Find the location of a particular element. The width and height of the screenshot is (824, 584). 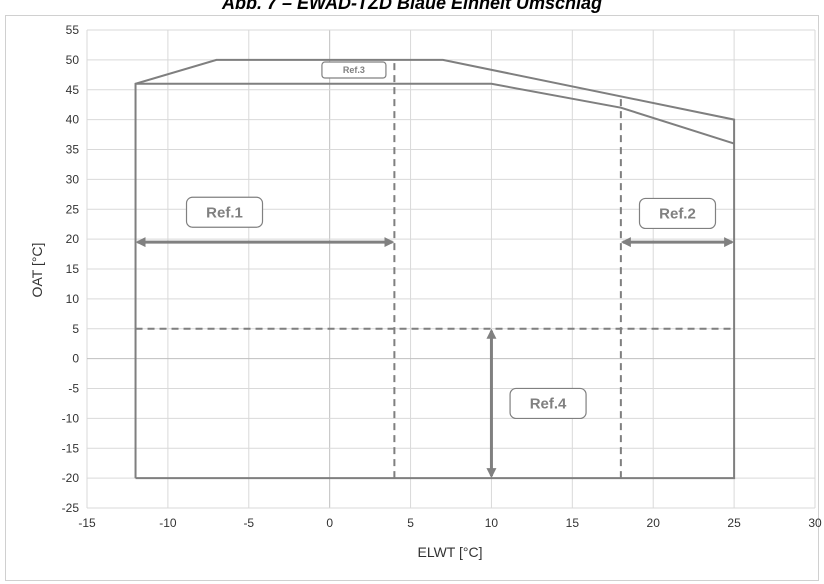

x-tick-label: 0 is located at coordinates (329, 523).